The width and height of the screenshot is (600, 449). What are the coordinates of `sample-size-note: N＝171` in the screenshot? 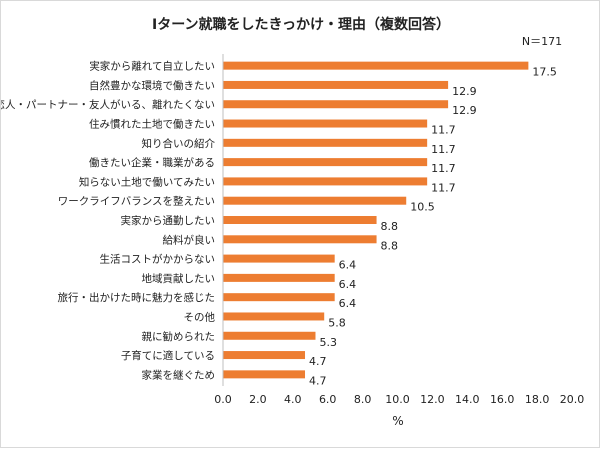 It's located at (542, 41).